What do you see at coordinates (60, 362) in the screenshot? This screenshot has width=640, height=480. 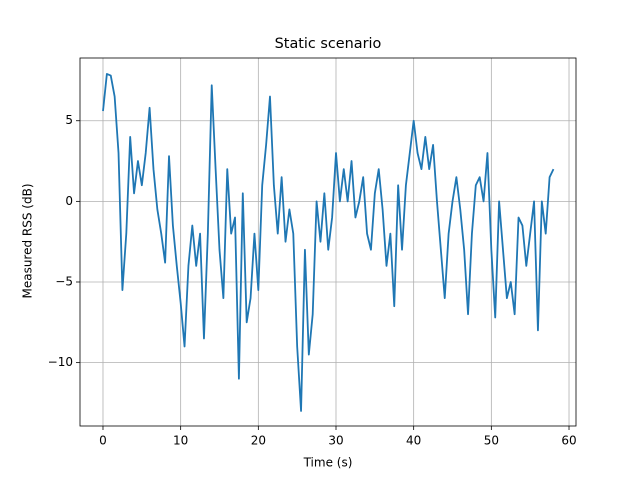 I see `y-tick-label: −10` at bounding box center [60, 362].